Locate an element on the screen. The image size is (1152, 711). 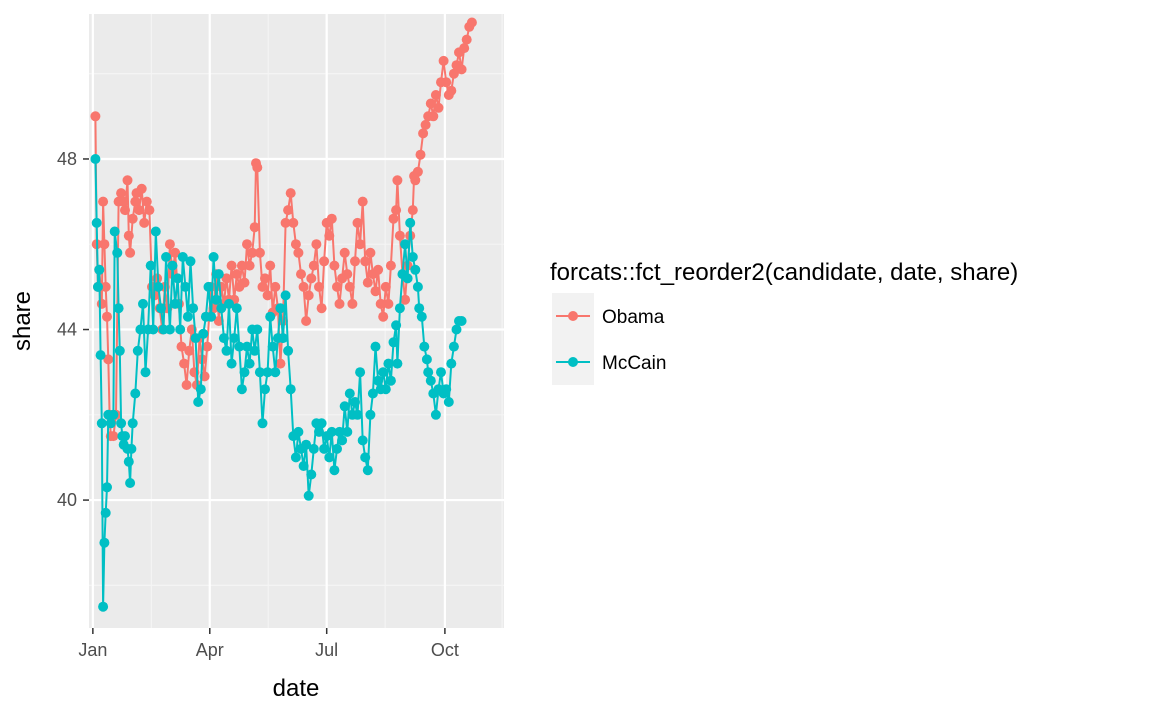
x-axis-title: date is located at coordinates (296, 688).